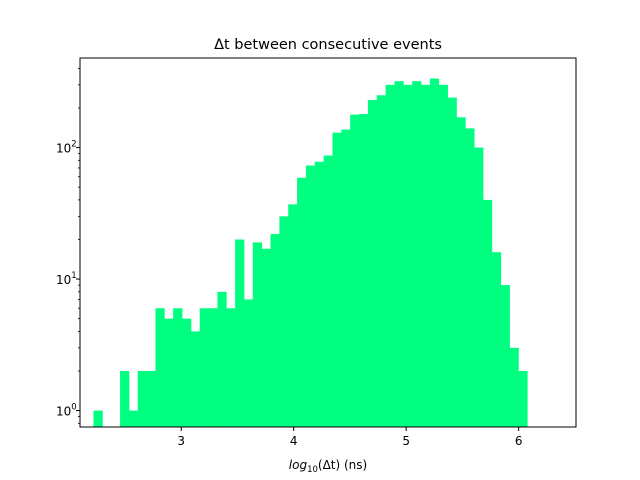 The height and width of the screenshot is (480, 640). I want to click on y-tick-label: 10¹, so click(66, 279).